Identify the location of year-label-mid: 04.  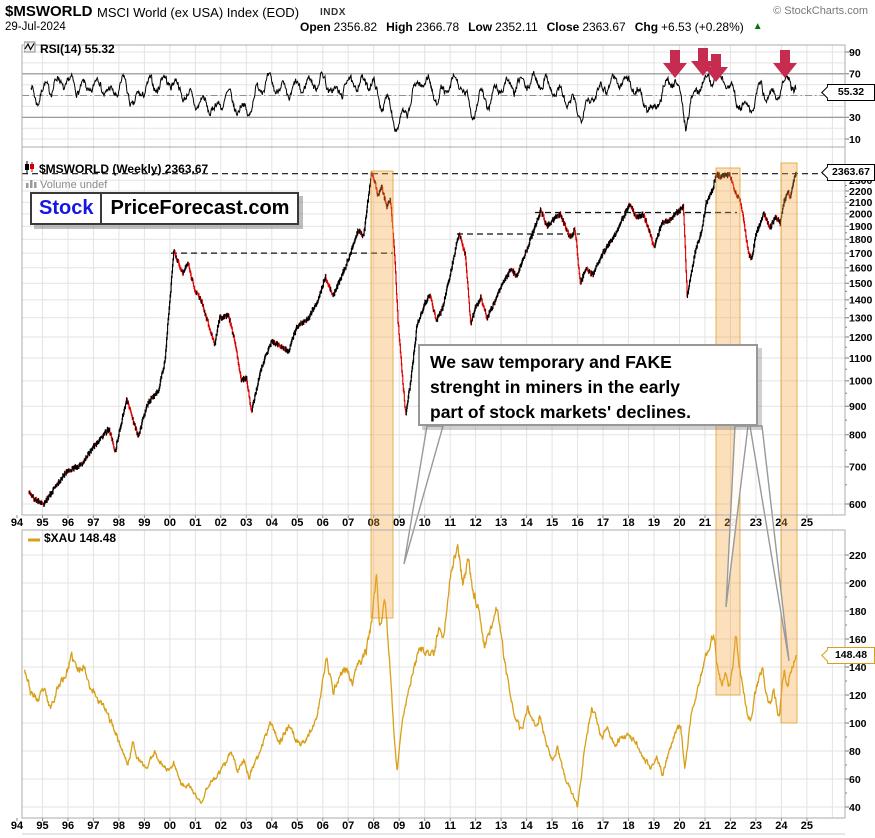
(272, 523).